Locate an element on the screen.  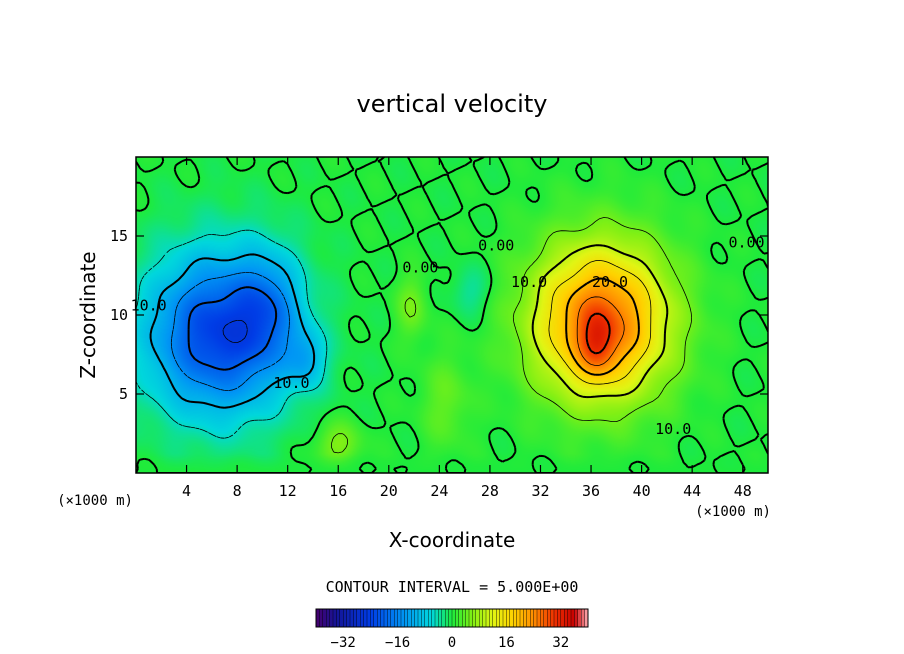
x-tick-label: 4 is located at coordinates (186, 491).